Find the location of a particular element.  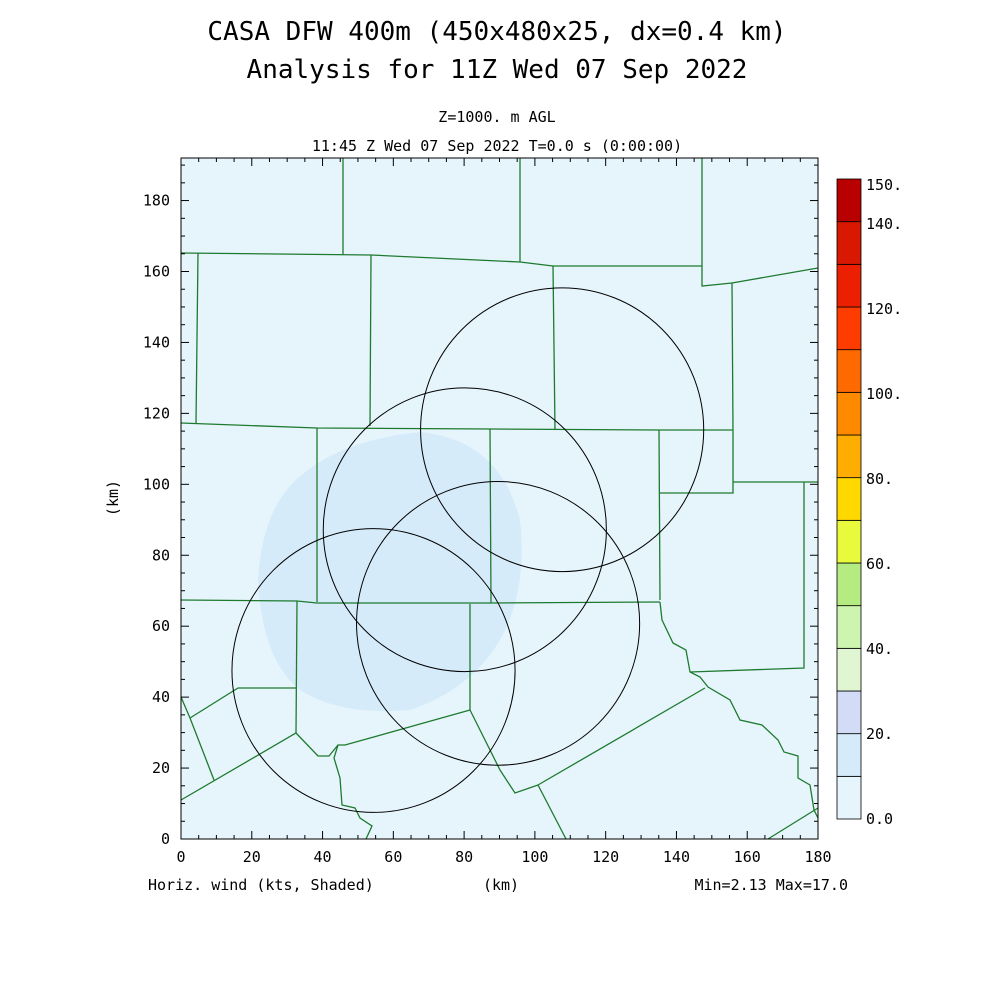

y-axis-label: (km) is located at coordinates (113, 498).